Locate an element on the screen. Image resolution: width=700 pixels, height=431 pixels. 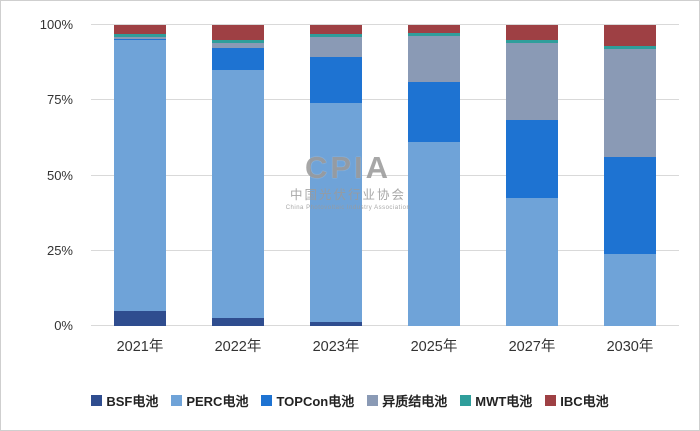
bar-column-2022年 is located at coordinates (238, 175).